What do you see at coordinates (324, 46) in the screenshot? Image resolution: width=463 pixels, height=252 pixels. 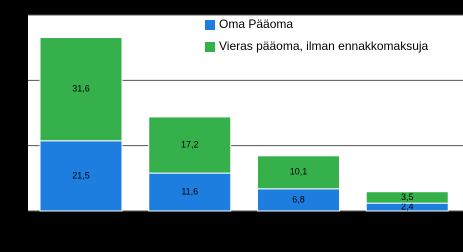 I see `legend-label: Vieras pääoma, ilman ennakkomaksuja` at bounding box center [324, 46].